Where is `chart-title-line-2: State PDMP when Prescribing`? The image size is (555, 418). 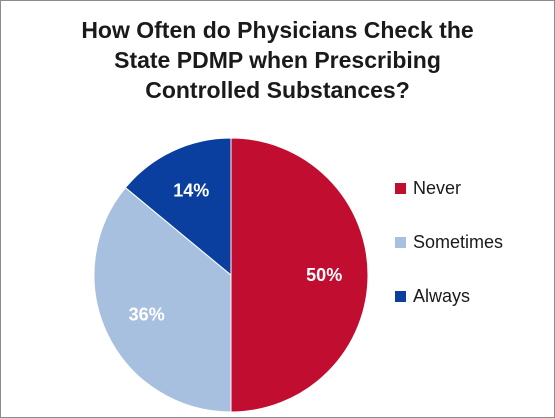
chart-title-line-2: State PDMP when Prescribing is located at coordinates (277, 60).